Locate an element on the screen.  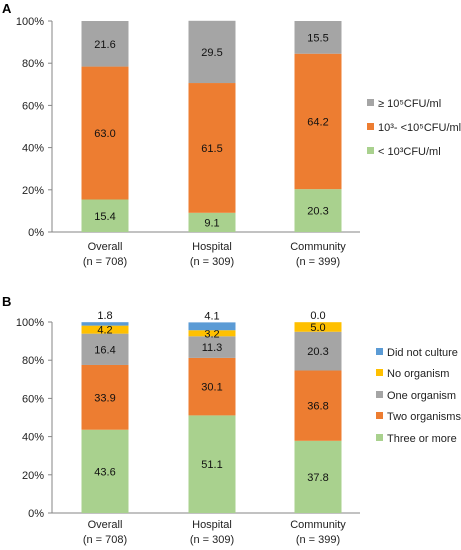
data-label: 9.1 is located at coordinates (211, 223).